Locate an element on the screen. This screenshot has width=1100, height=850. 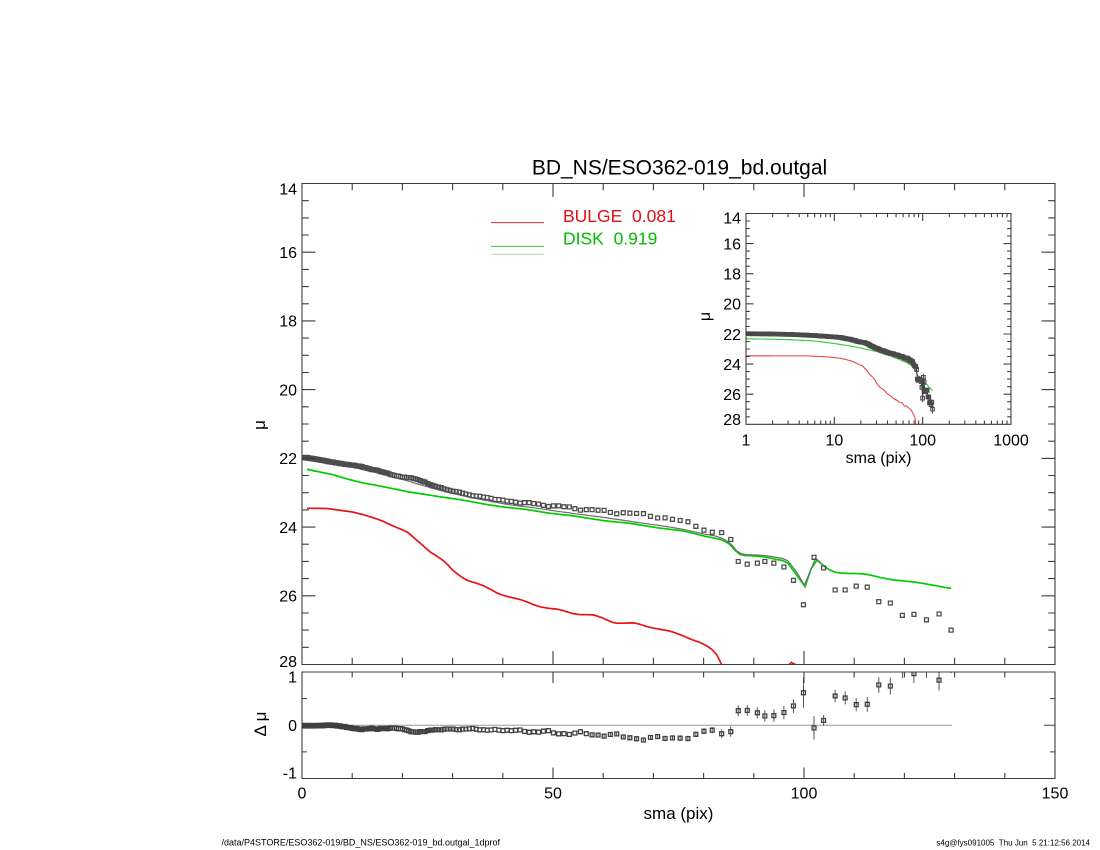
svg-text: 150 is located at coordinates (1055, 794).